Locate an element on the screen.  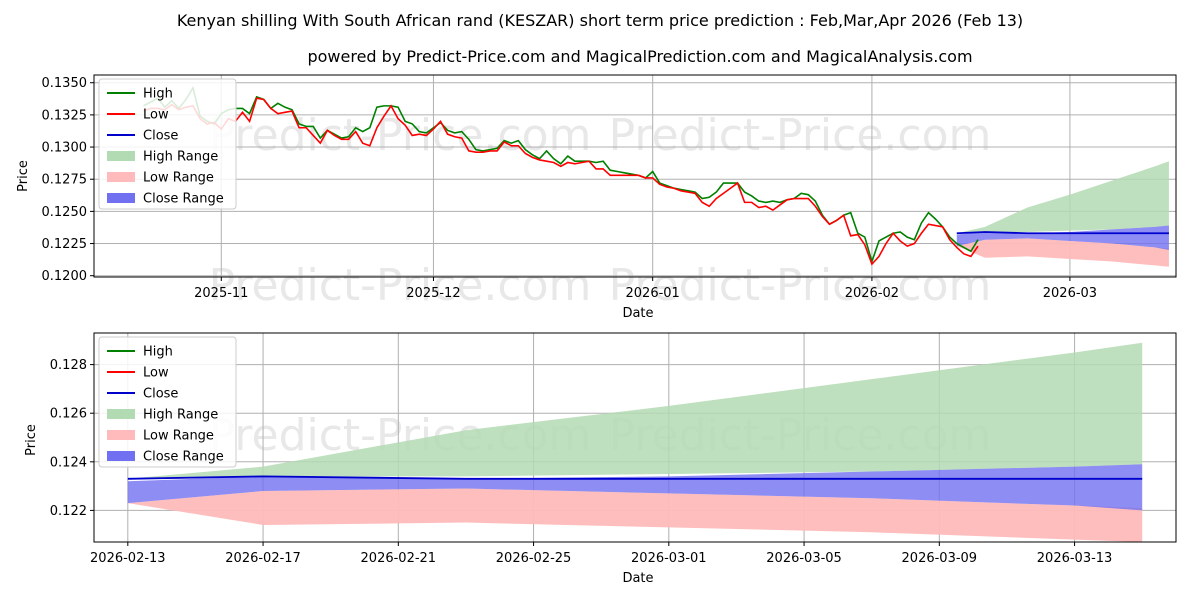
top-x-axis-title: Date is located at coordinates (637, 313).